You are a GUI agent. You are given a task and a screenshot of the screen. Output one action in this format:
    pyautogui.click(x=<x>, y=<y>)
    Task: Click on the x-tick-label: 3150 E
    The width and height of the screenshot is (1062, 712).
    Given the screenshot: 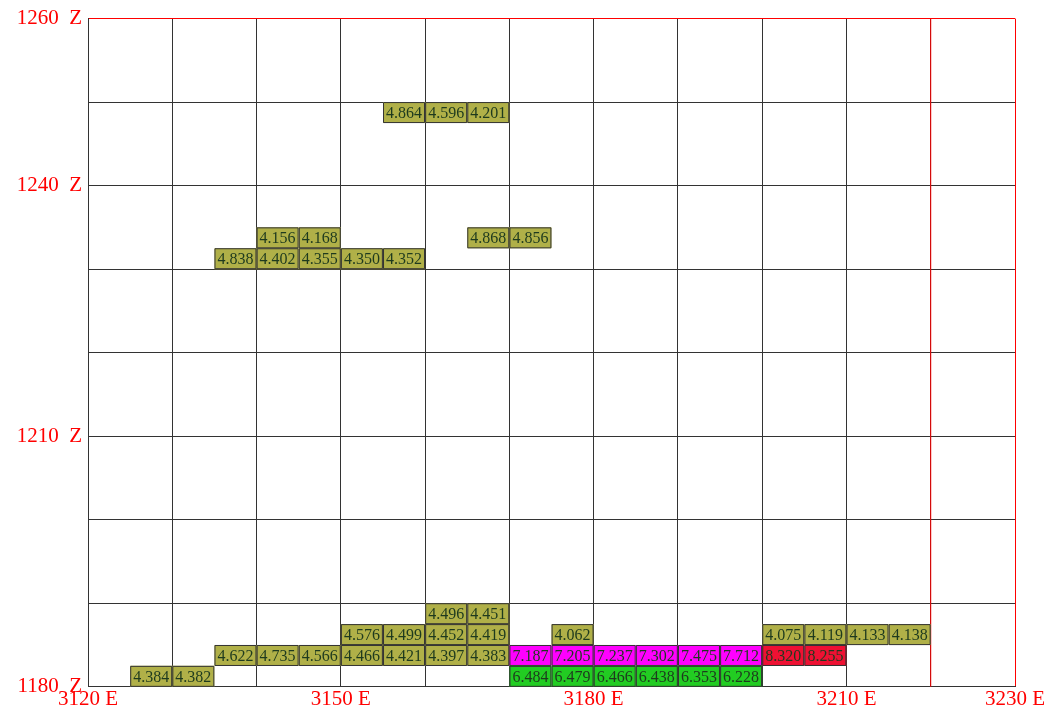 What is the action you would take?
    pyautogui.click(x=340, y=697)
    